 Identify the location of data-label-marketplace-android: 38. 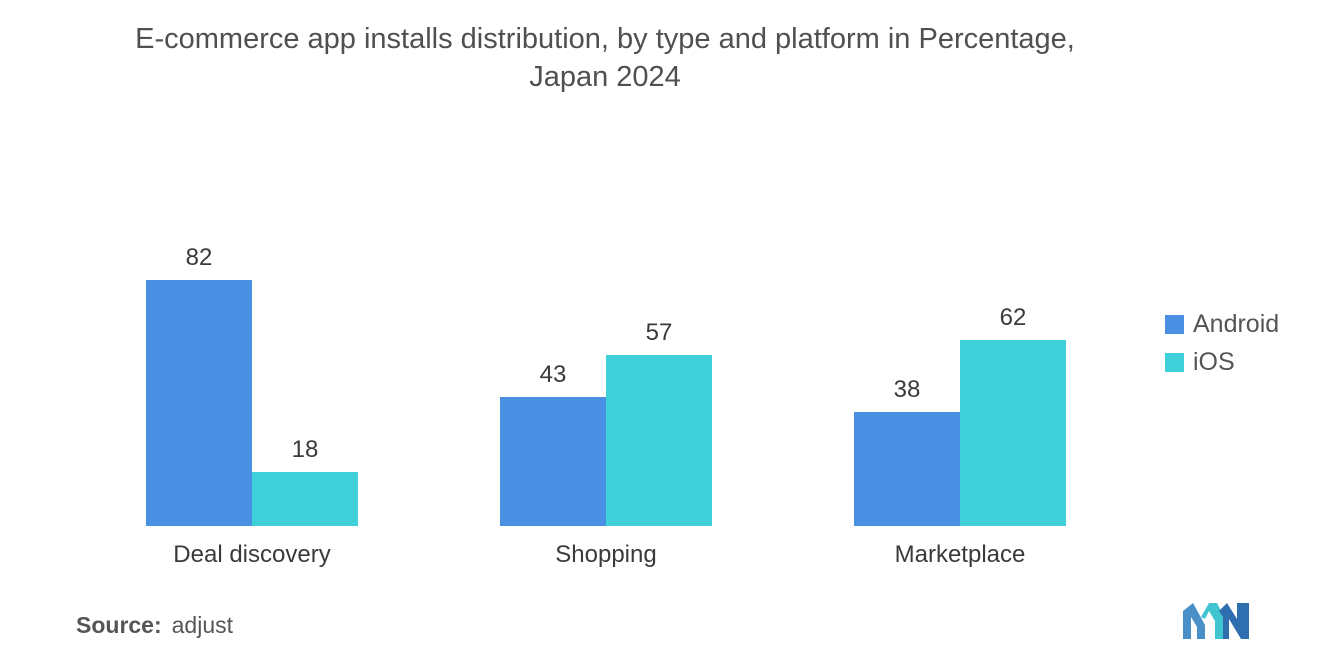
(907, 389).